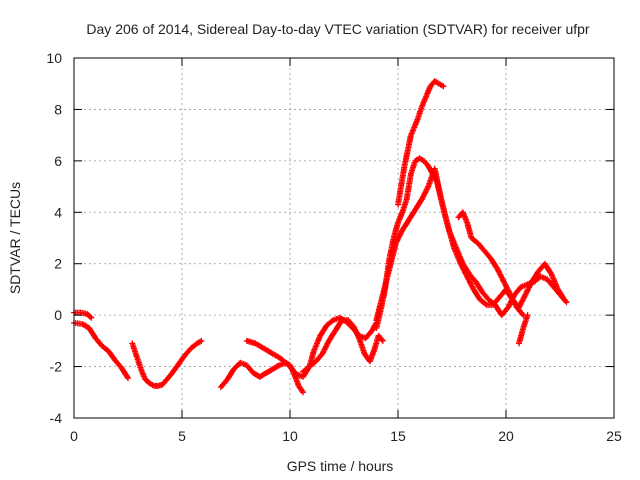 This screenshot has width=640, height=480. What do you see at coordinates (58, 315) in the screenshot?
I see `y-tick-label: 0` at bounding box center [58, 315].